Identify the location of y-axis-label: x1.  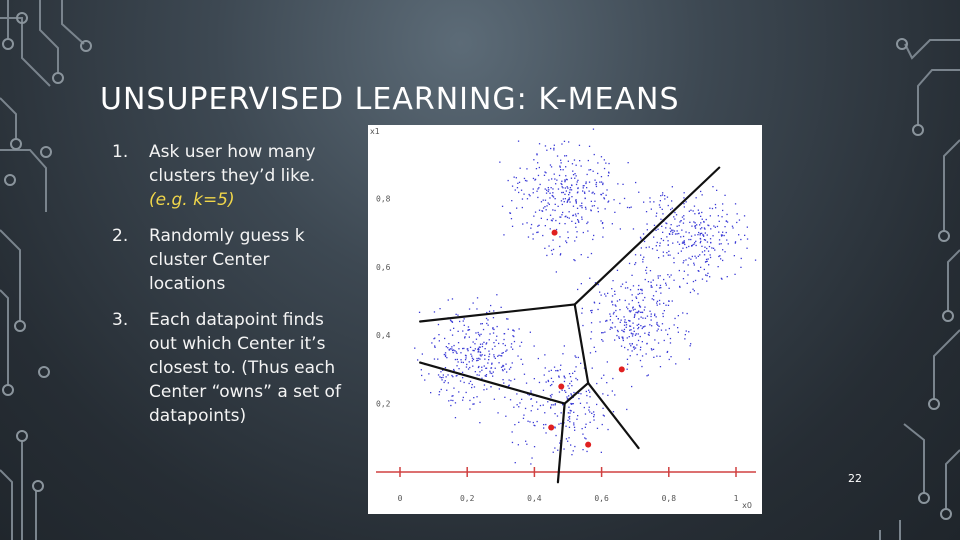
(375, 131).